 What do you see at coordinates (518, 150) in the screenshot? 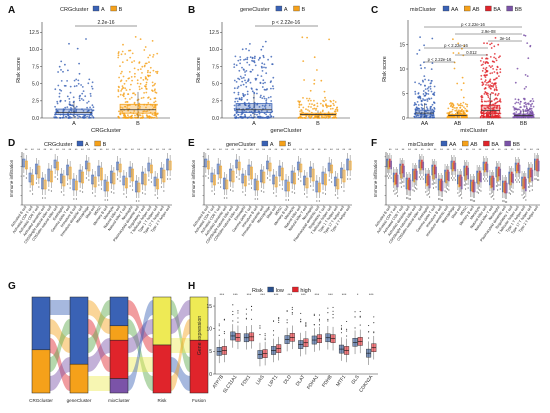
I see `sig-mark-F: **` at bounding box center [518, 150].